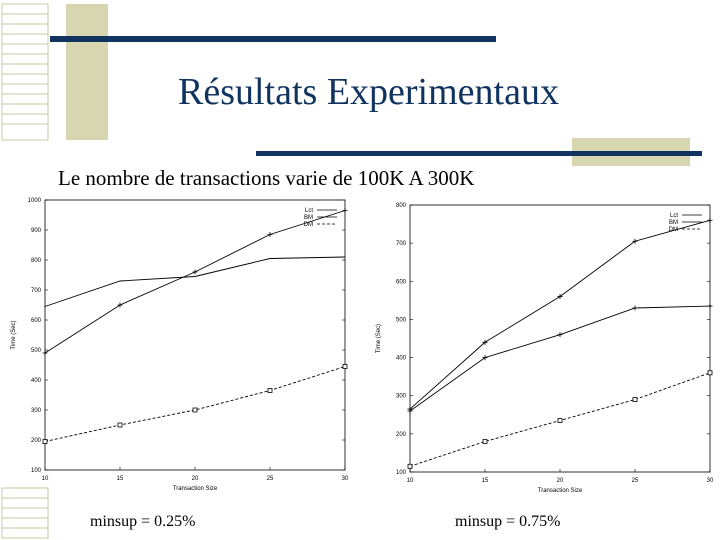  I want to click on y-tick-label: 1000, so click(35, 201).